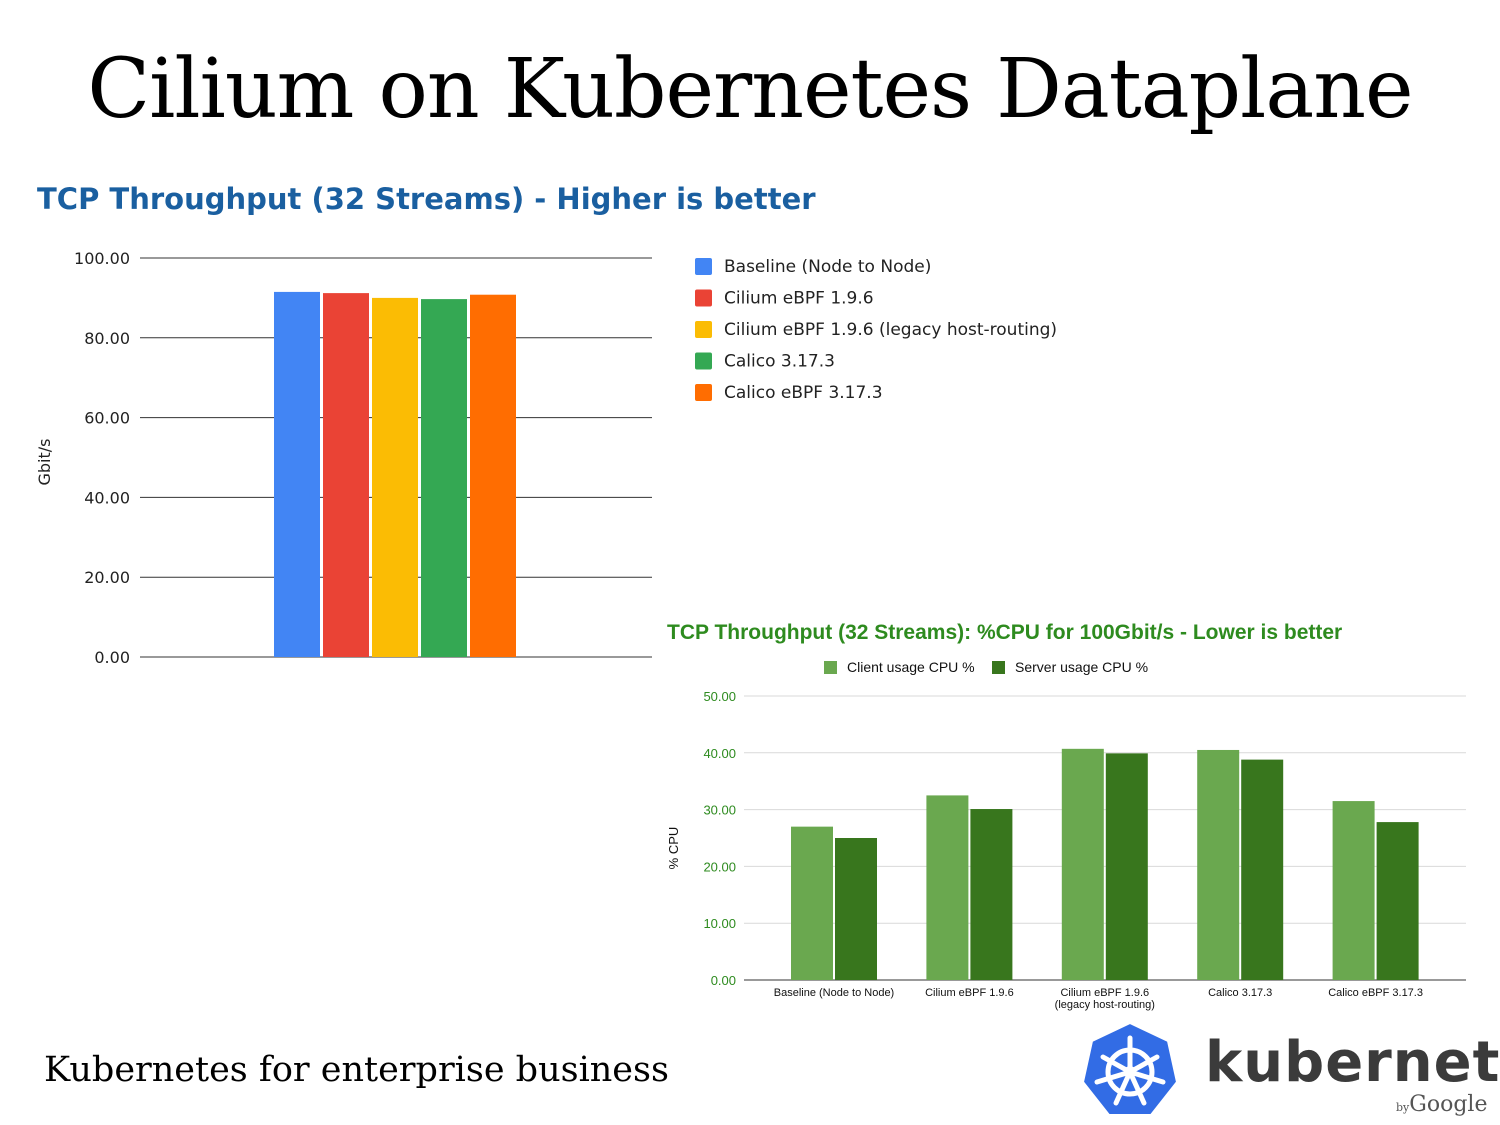 This screenshot has height=1125, width=1500. What do you see at coordinates (719, 923) in the screenshot?
I see `chart2-y-tick-label: 10.00` at bounding box center [719, 923].